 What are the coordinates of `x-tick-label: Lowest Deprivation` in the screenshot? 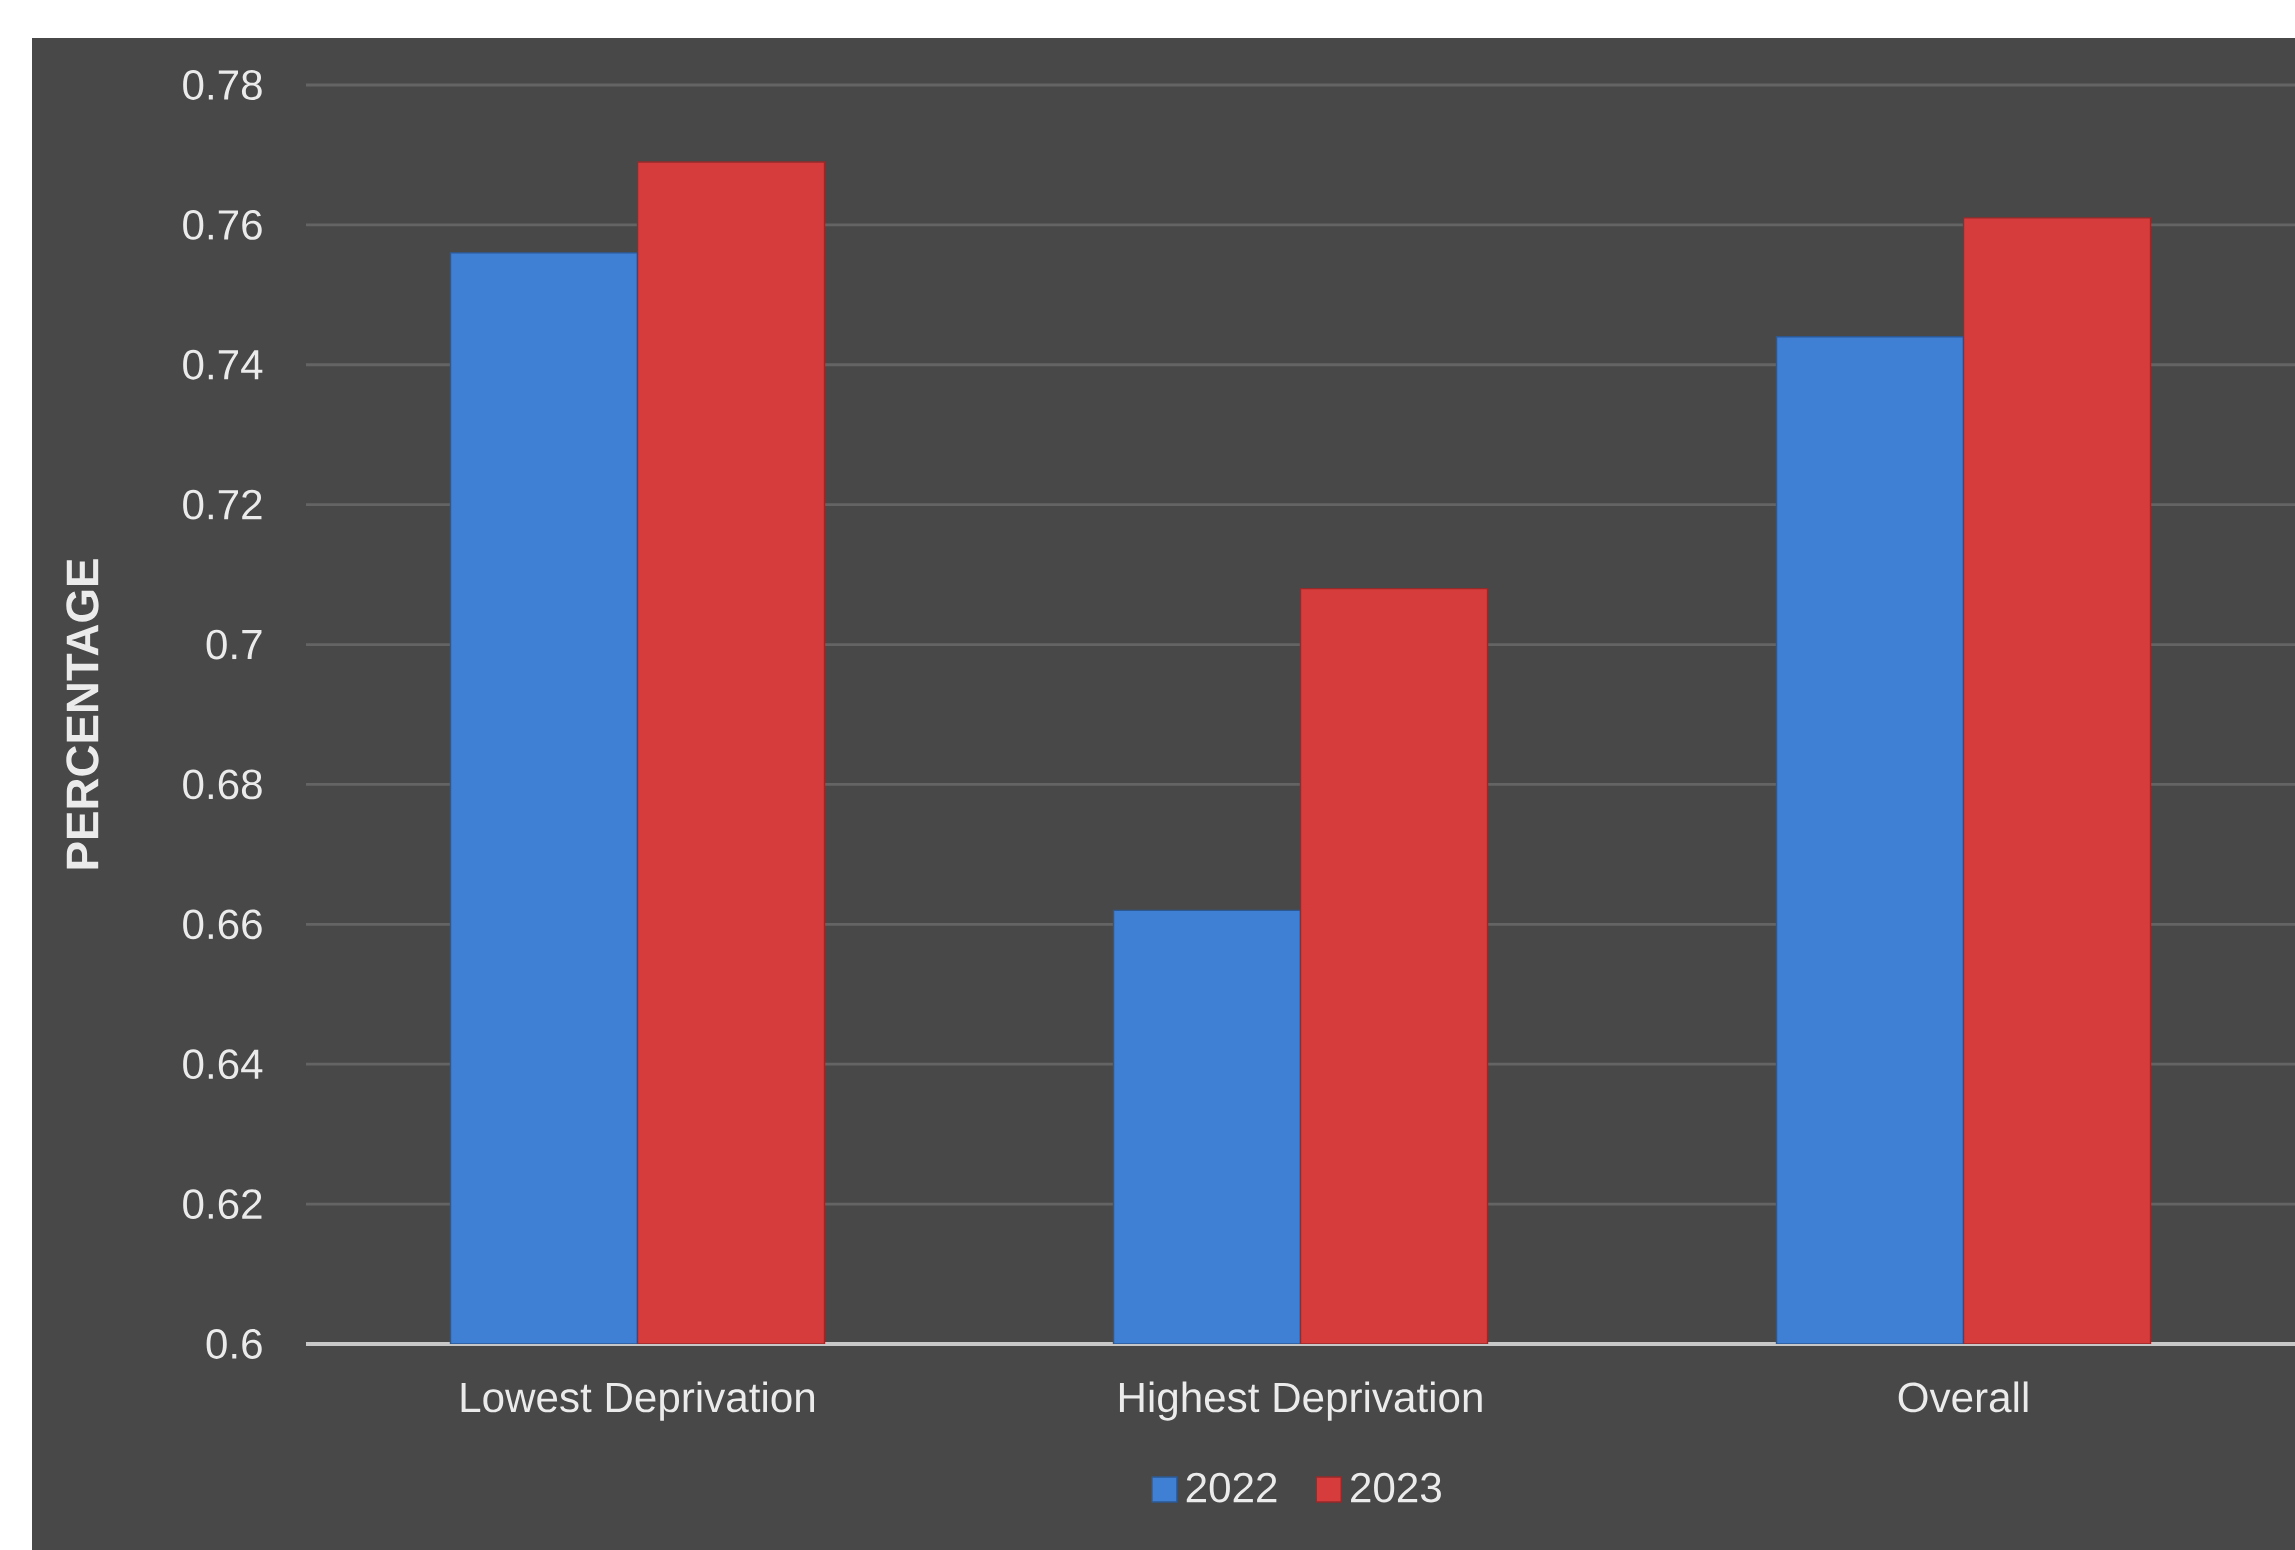 It's located at (638, 1401).